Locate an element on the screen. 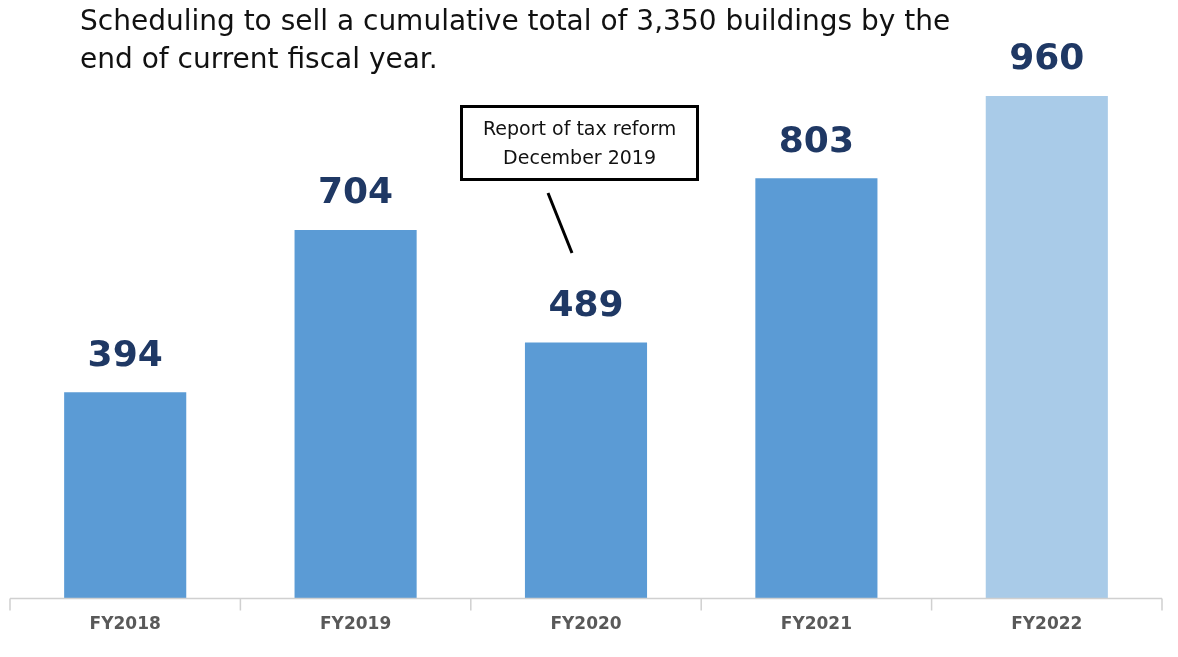  data-label: 960 is located at coordinates (1047, 57).